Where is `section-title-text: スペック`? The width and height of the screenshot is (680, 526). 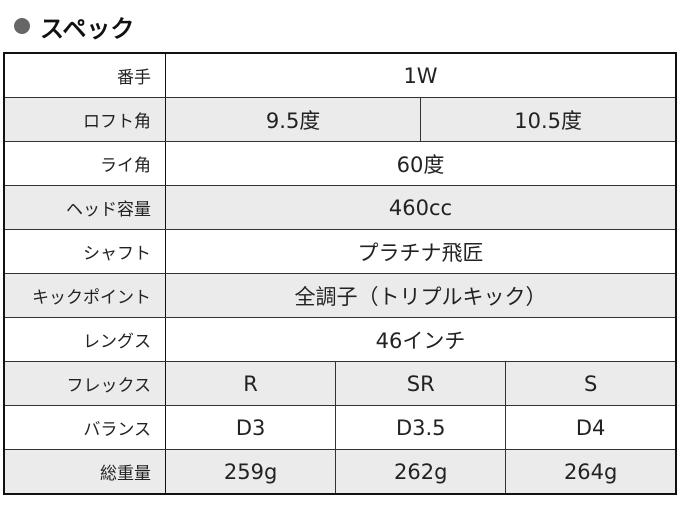
section-title-text: スペック is located at coordinates (87, 28).